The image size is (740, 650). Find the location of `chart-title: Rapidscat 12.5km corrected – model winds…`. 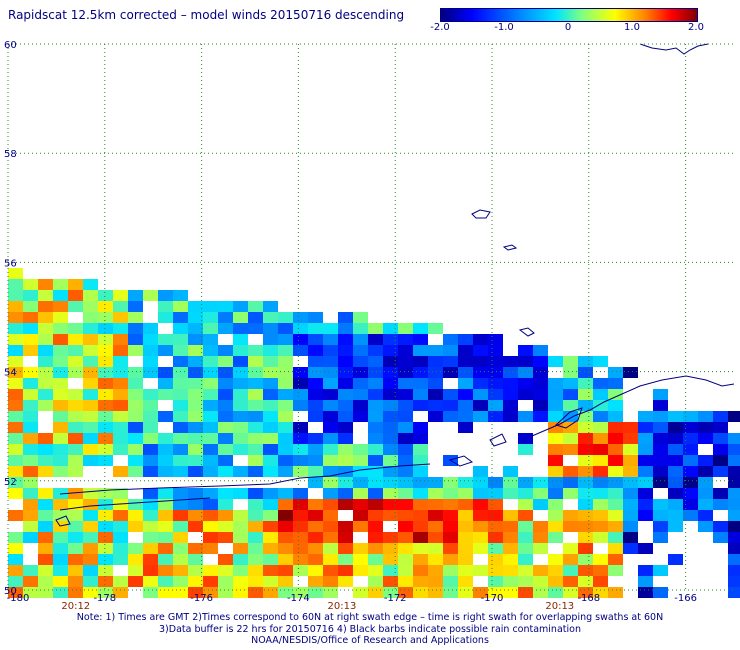

chart-title: Rapidscat 12.5km corrected – model winds… is located at coordinates (206, 15).